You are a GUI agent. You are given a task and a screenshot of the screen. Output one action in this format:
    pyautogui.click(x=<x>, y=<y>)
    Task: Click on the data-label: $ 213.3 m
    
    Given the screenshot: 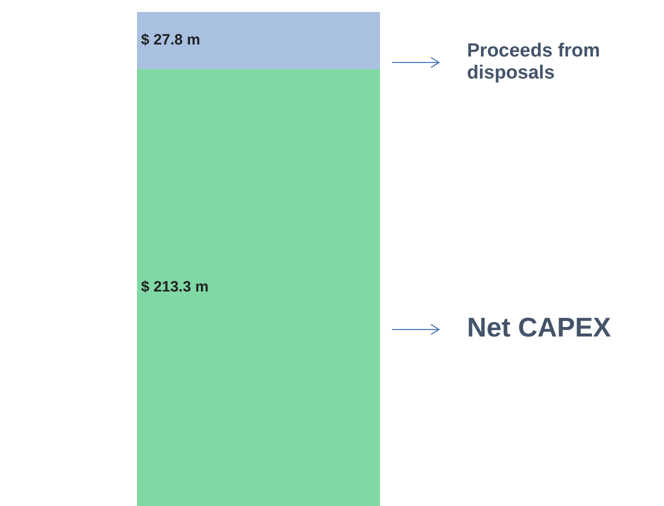 What is the action you would take?
    pyautogui.click(x=175, y=287)
    